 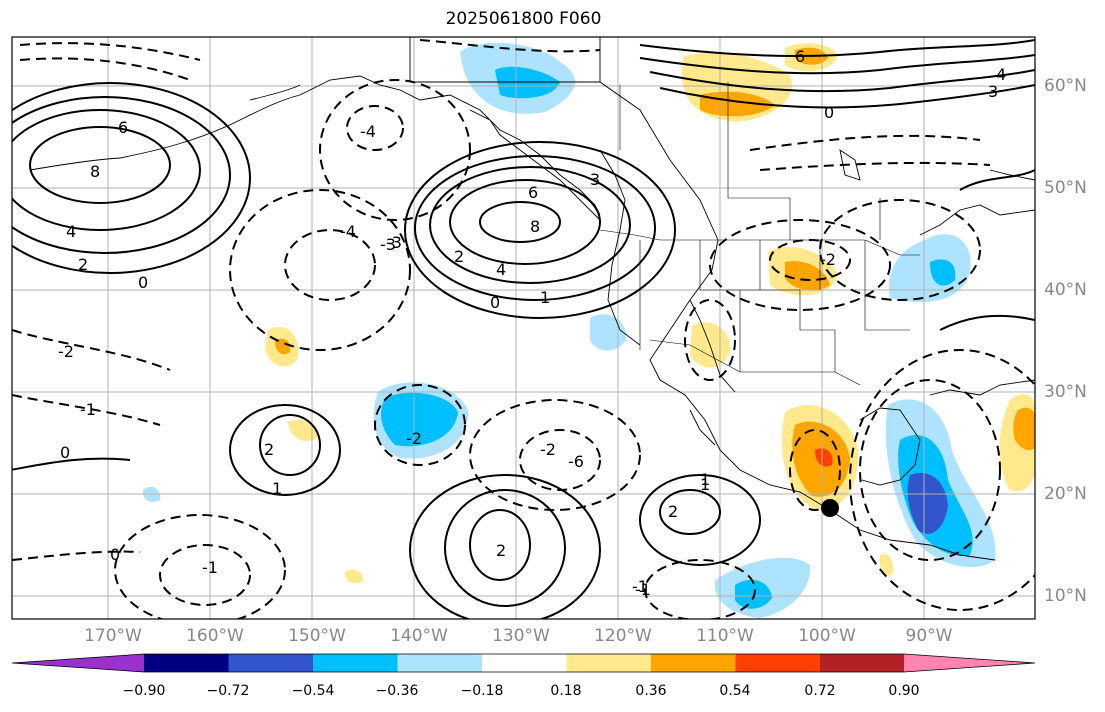 What do you see at coordinates (927, 503) in the screenshot?
I see `shade-medium-blue` at bounding box center [927, 503].